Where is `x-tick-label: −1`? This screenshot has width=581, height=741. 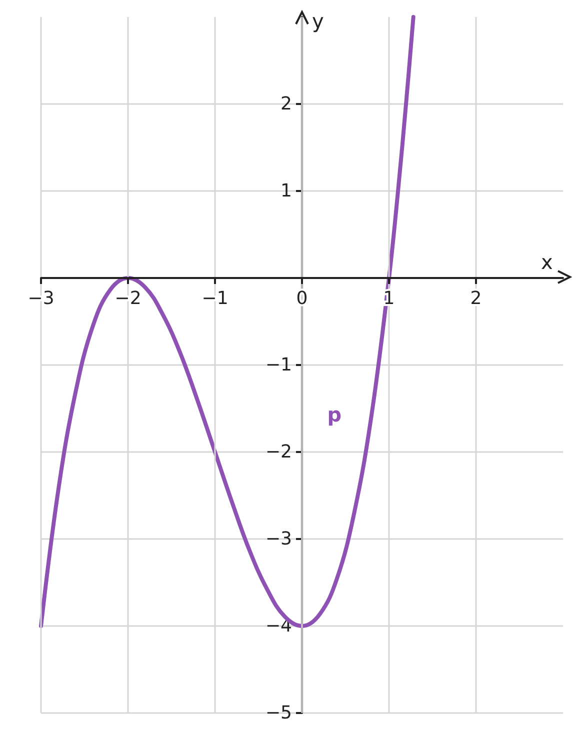
x-tick-label: −1 is located at coordinates (215, 298).